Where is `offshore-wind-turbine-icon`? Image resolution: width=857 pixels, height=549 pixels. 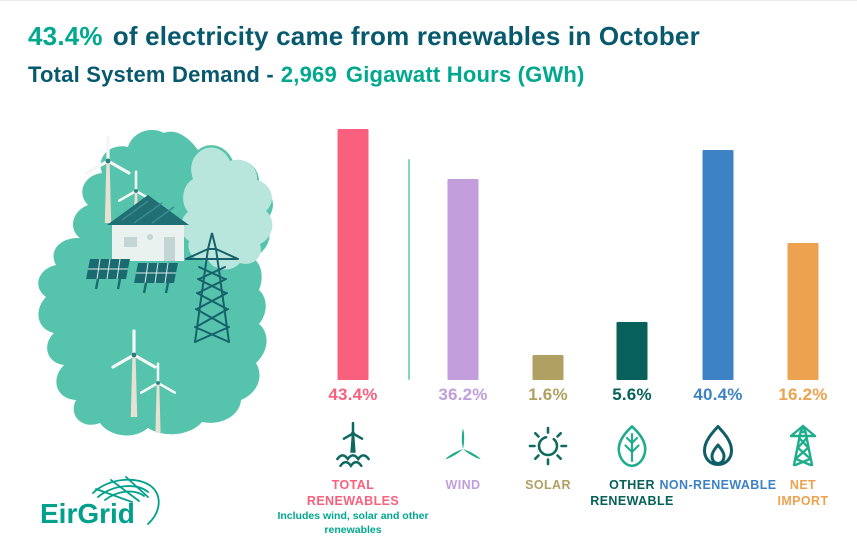
offshore-wind-turbine-icon is located at coordinates (353, 446).